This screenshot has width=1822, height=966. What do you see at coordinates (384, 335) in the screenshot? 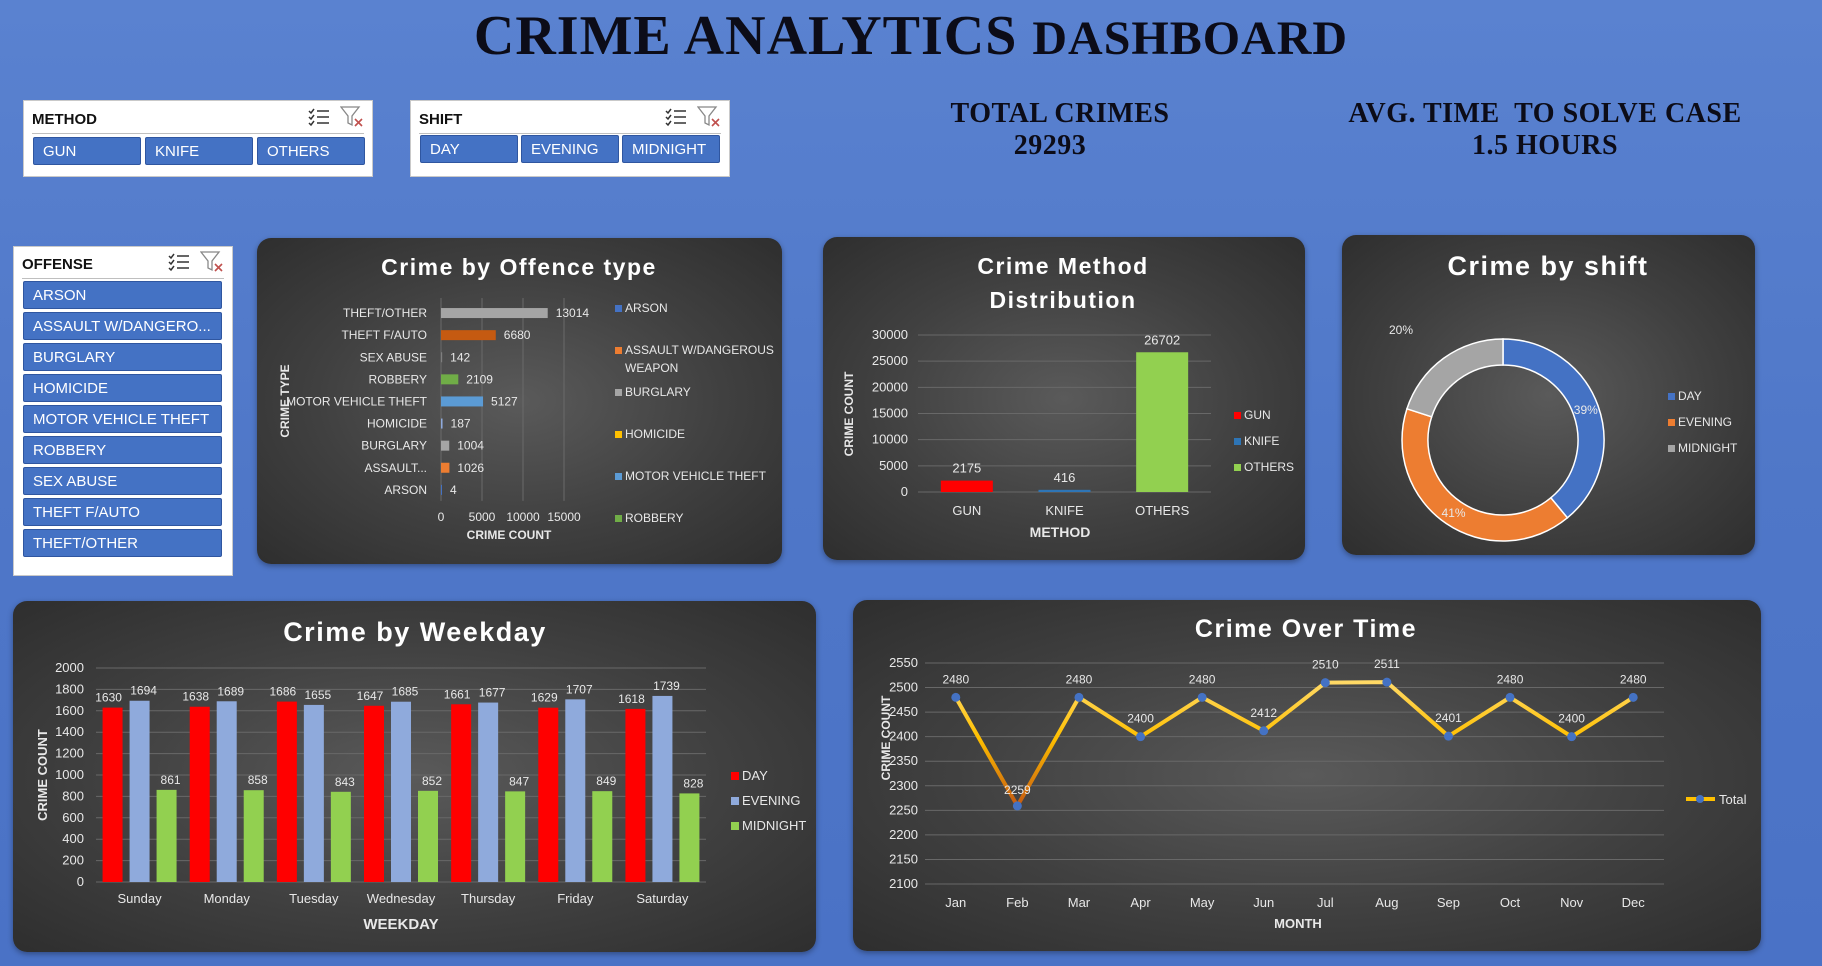
I see `y-tick-label: THEFT F/AUTO` at bounding box center [384, 335].